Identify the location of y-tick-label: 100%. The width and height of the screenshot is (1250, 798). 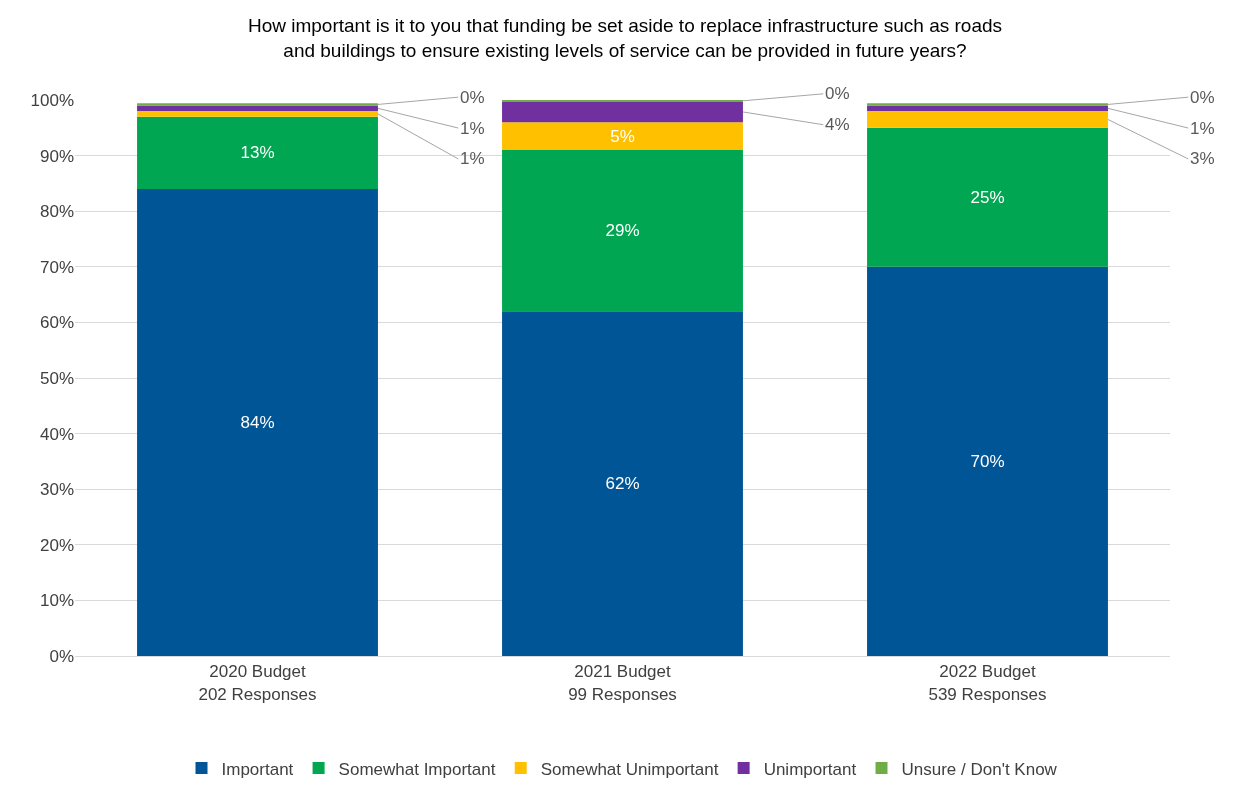
(52, 100).